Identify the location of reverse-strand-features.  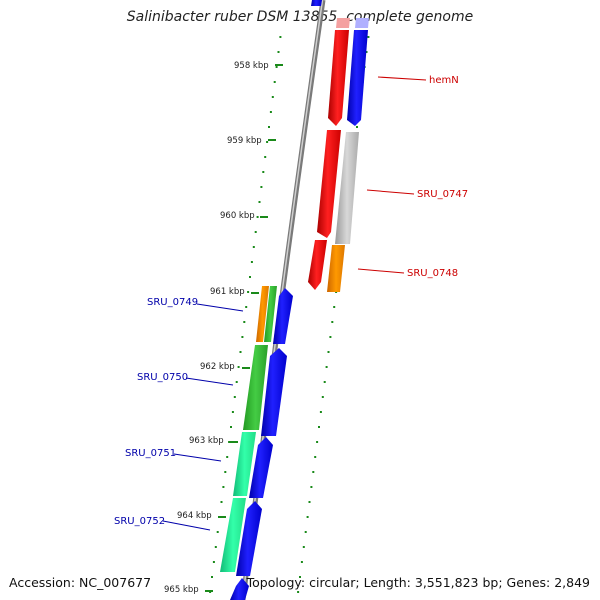
(256, 443).